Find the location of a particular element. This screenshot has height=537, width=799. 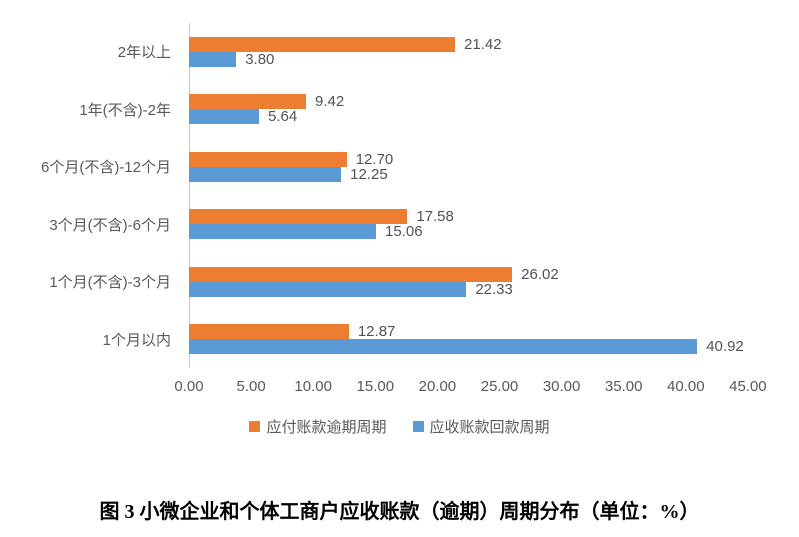

value-label: 40.92 is located at coordinates (725, 347).